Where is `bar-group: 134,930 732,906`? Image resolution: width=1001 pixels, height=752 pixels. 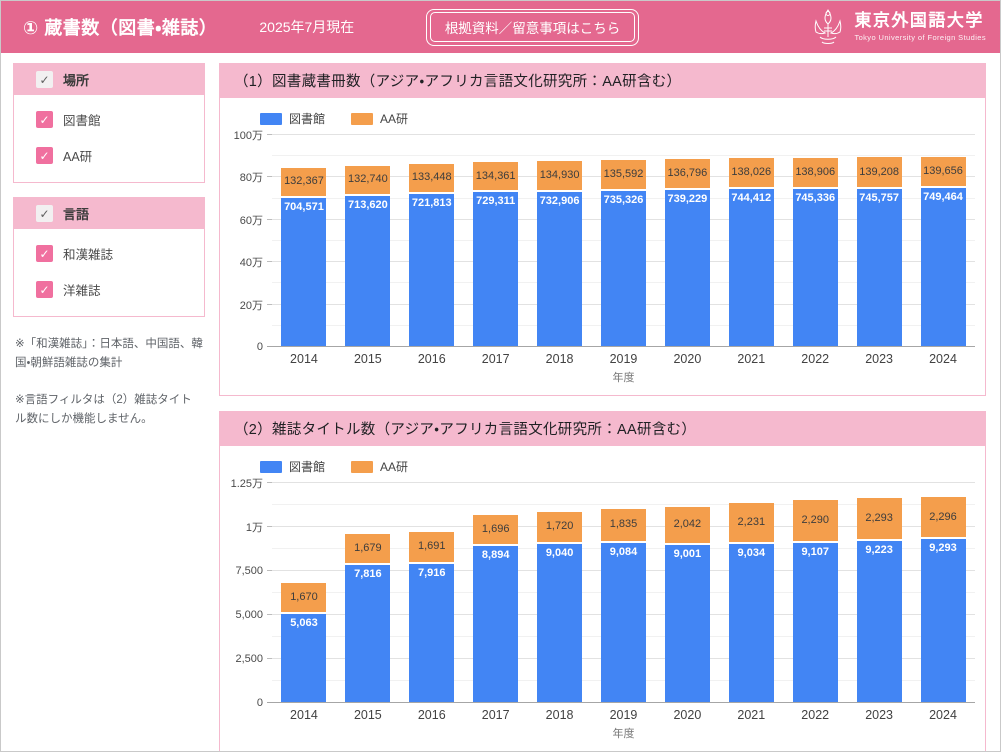 bar-group: 134,930 732,906 is located at coordinates (560, 241).